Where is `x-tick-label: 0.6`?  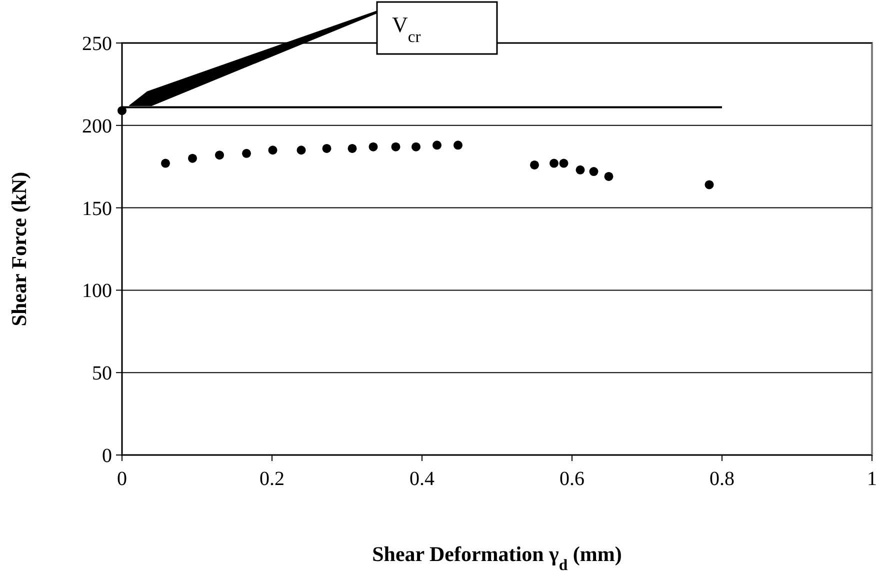 x-tick-label: 0.6 is located at coordinates (572, 479).